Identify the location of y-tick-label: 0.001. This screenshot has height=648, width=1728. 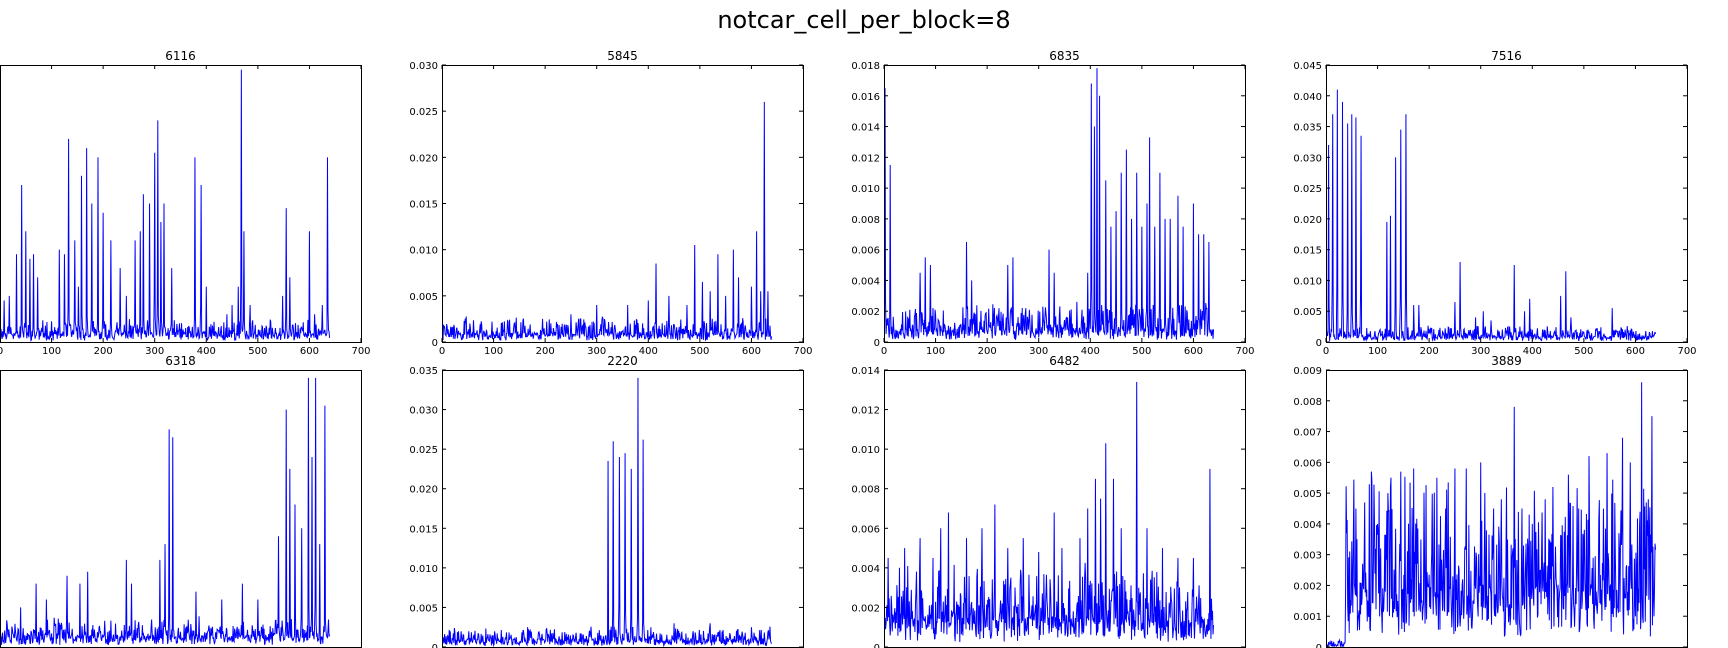
(1307, 617).